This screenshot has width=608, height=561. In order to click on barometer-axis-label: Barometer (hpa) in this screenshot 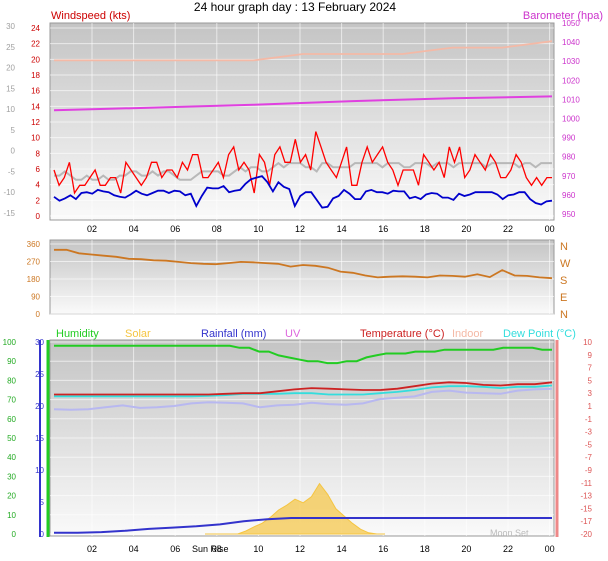, I will do `click(563, 16)`.